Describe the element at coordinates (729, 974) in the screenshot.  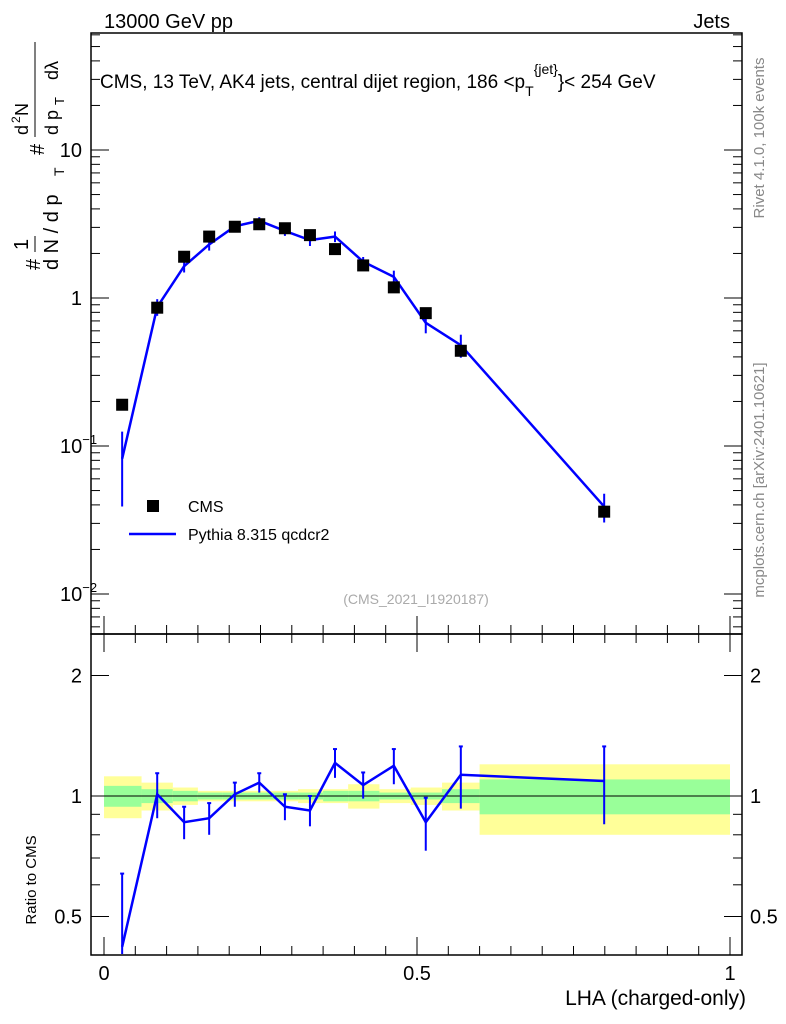
I see `x-tick-label: 1` at that location.